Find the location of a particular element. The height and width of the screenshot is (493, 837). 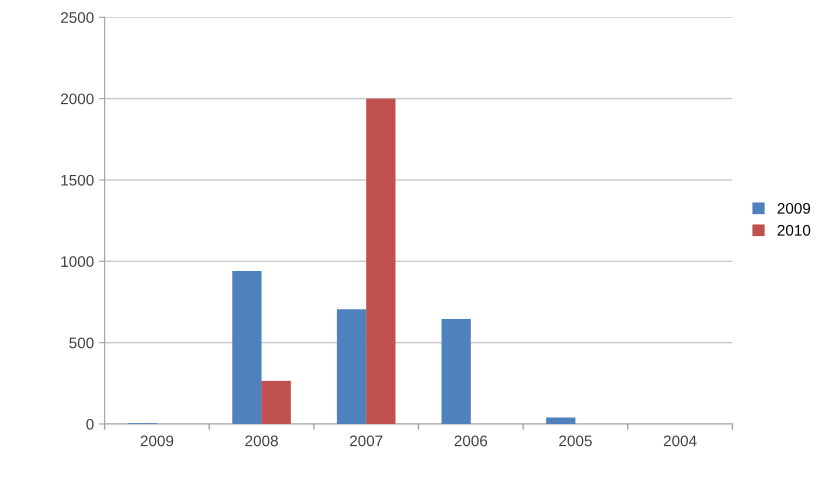

x-tick-label: 2004 is located at coordinates (680, 440).